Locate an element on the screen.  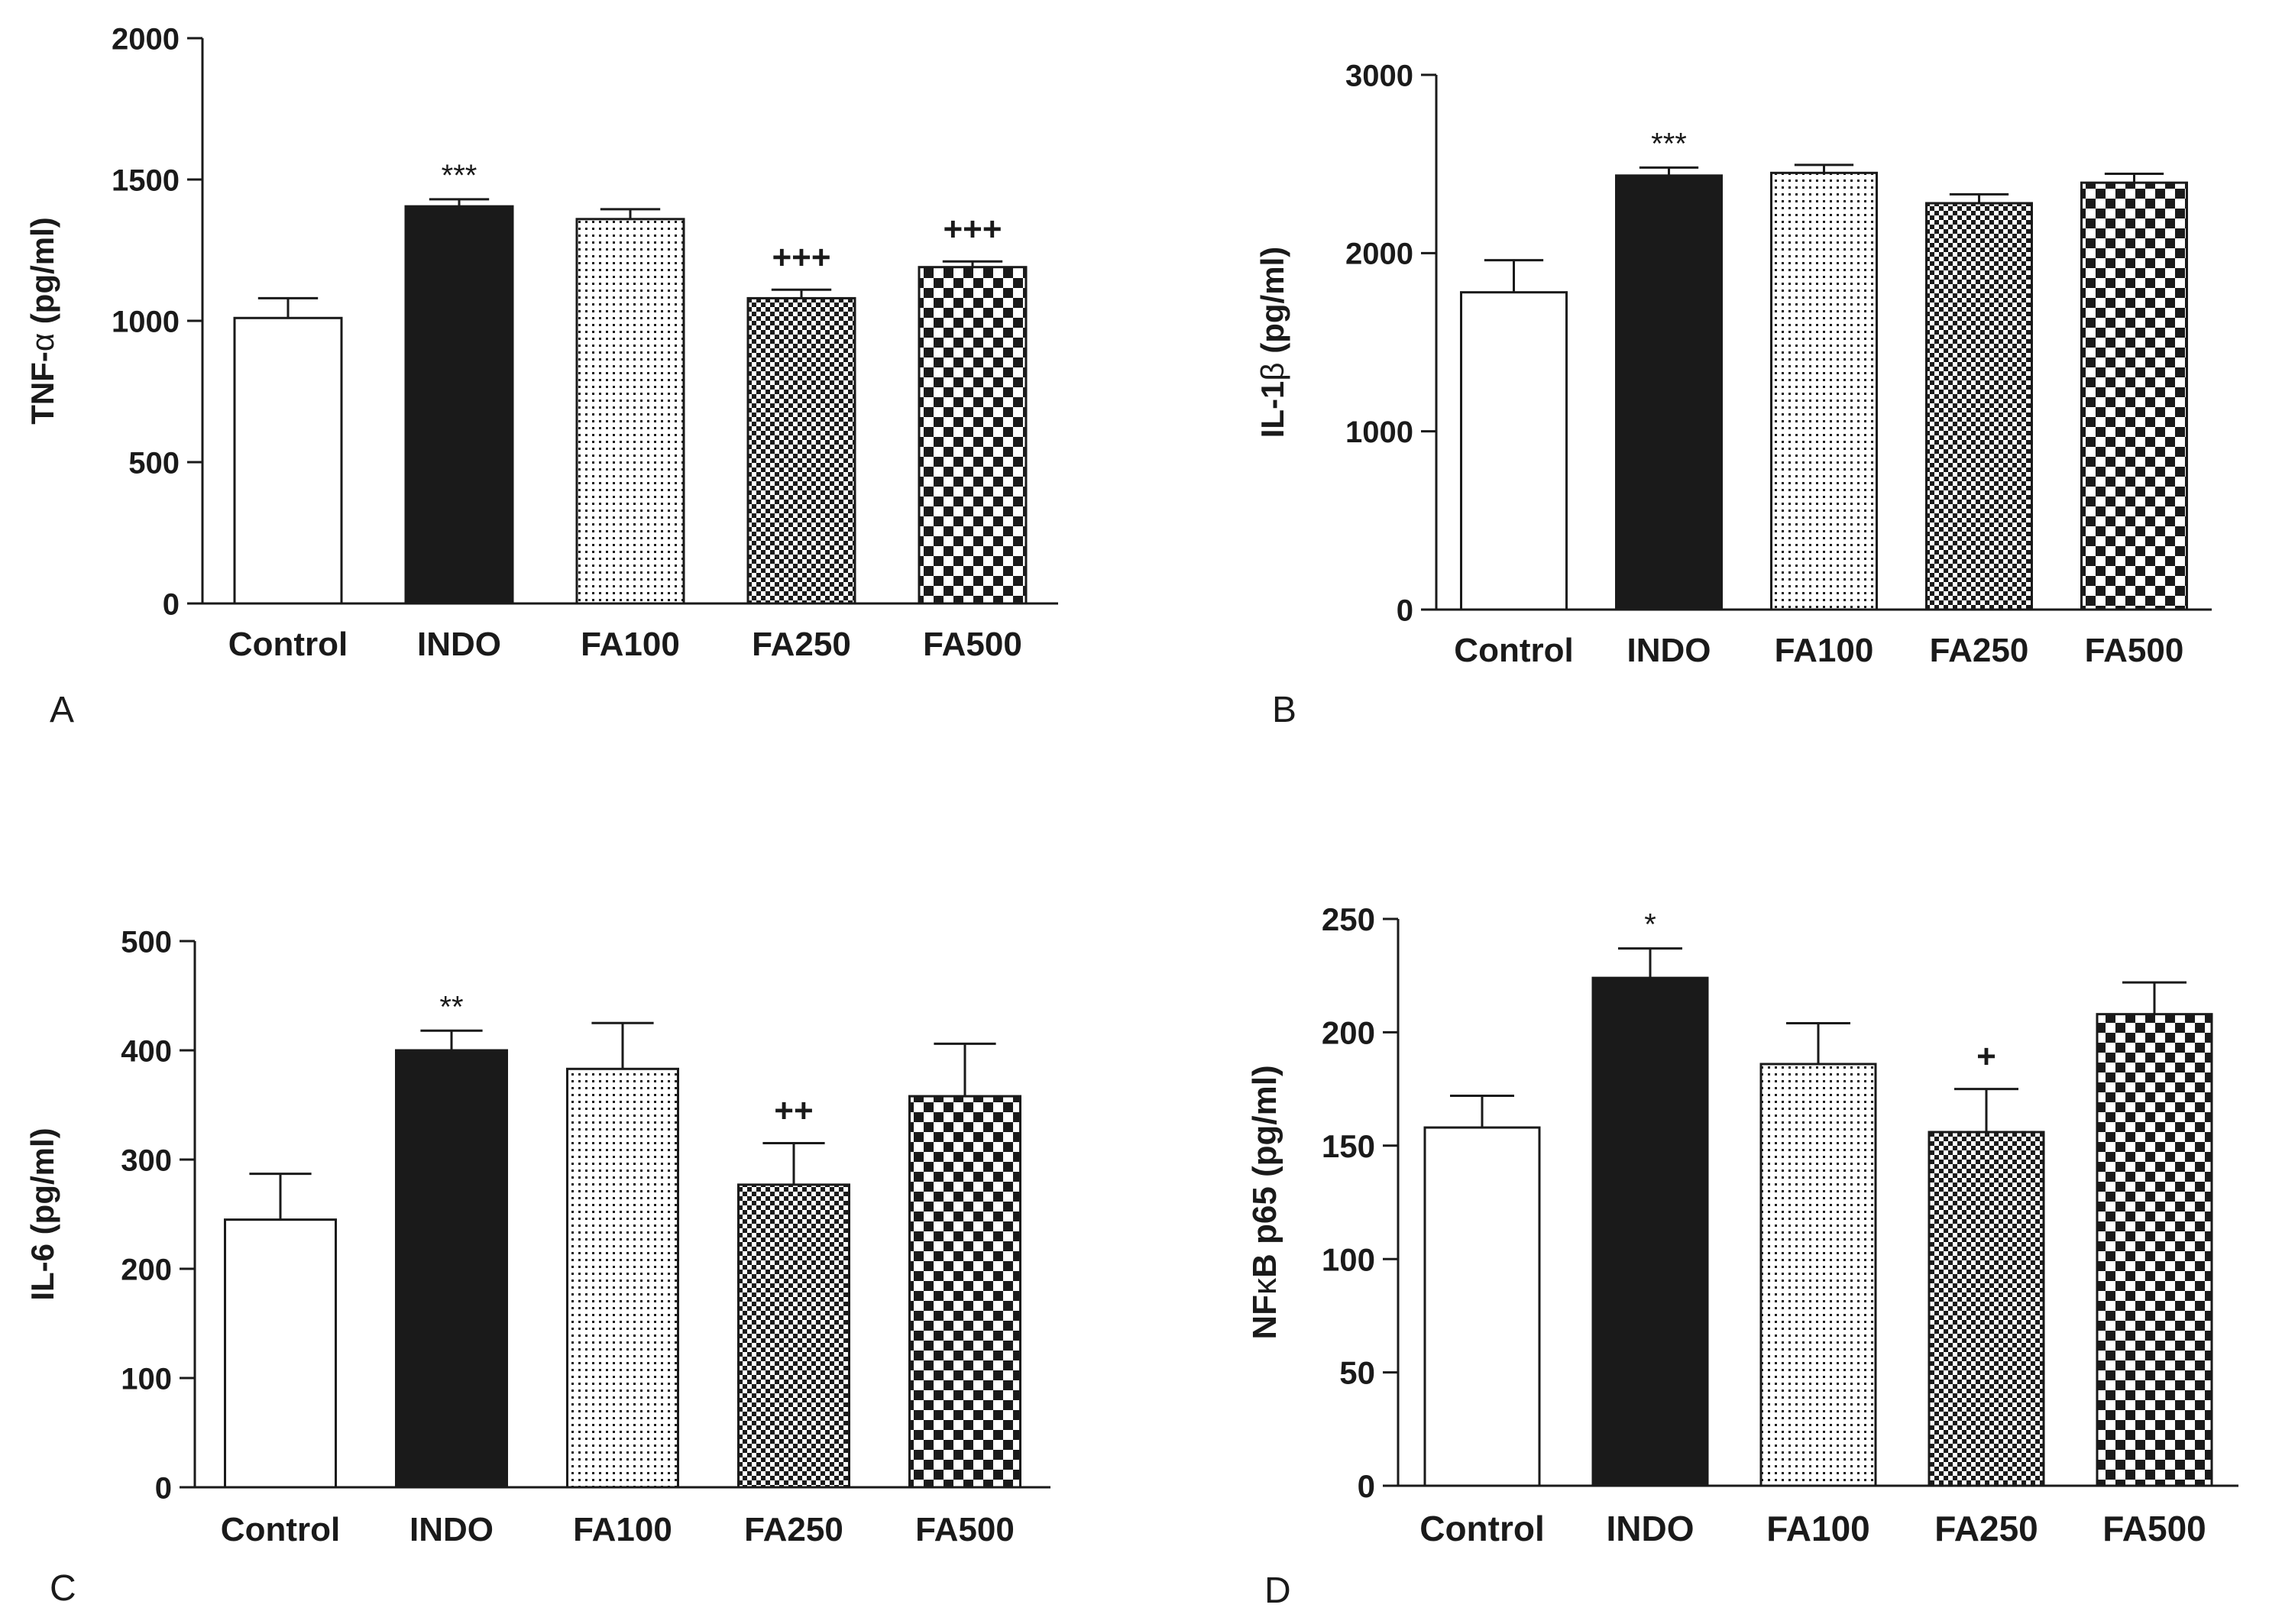
y-tick-label: 250 is located at coordinates (1349, 919).